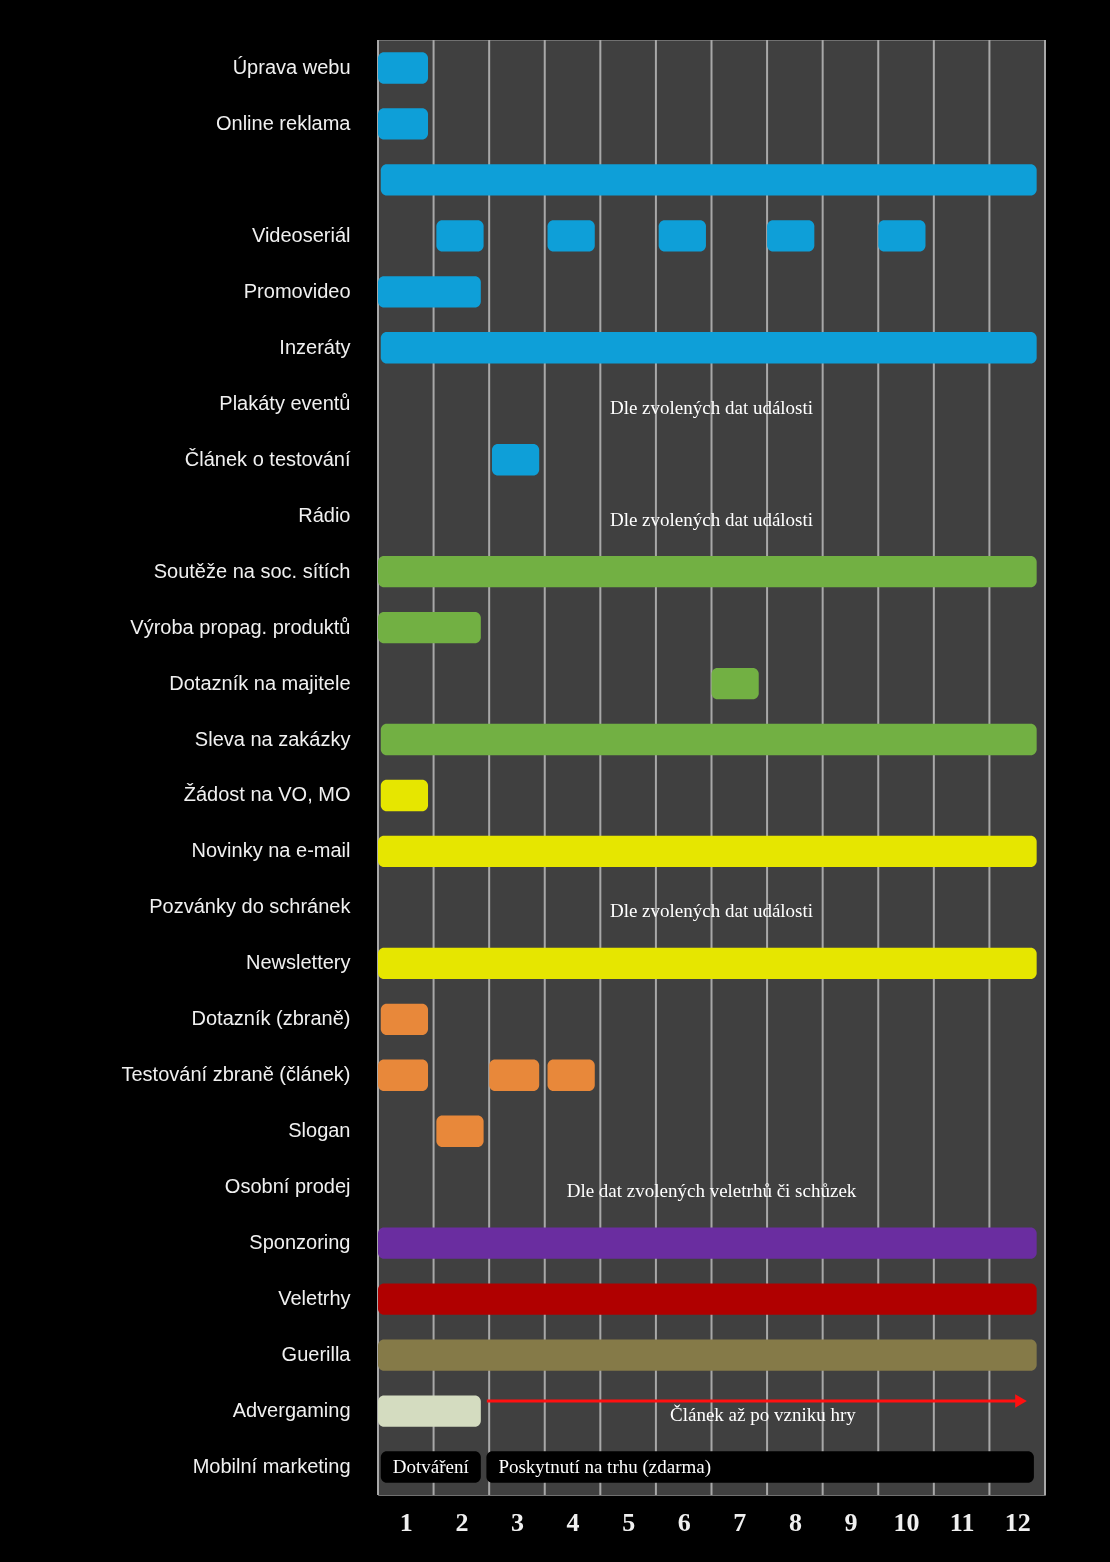  Describe the element at coordinates (285, 402) in the screenshot. I see `y-tick-label: Plakáty eventů` at that location.